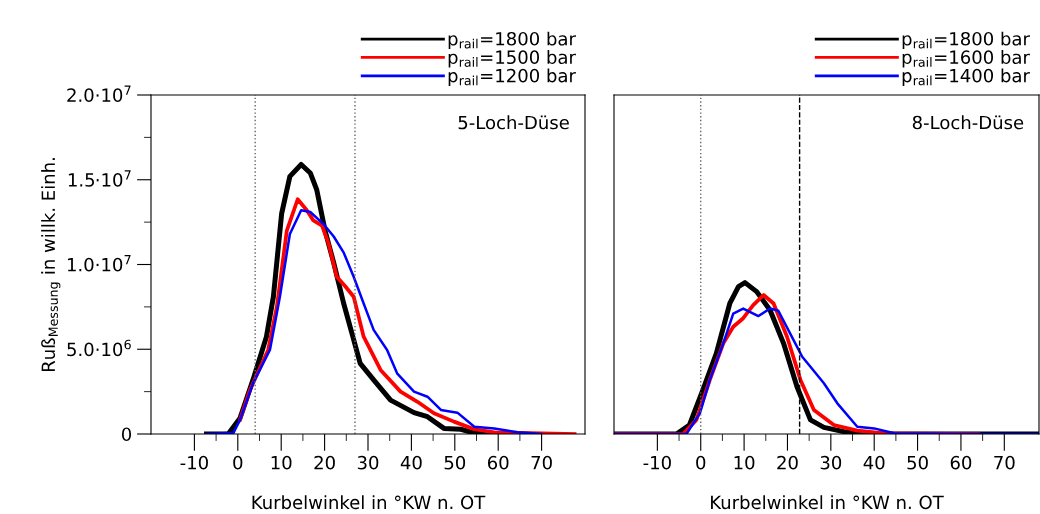  Describe the element at coordinates (512, 77) in the screenshot. I see `legend-label: p$_{rail}$=1200 bar` at that location.